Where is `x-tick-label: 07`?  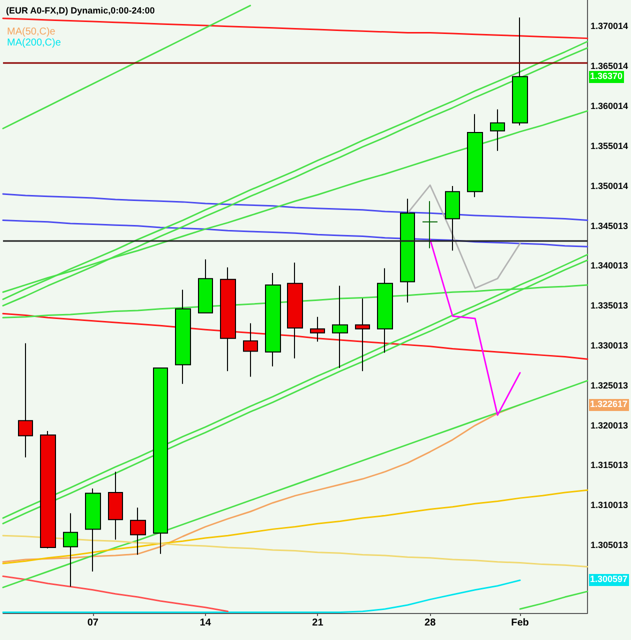
x-tick-label: 07 is located at coordinates (93, 623).